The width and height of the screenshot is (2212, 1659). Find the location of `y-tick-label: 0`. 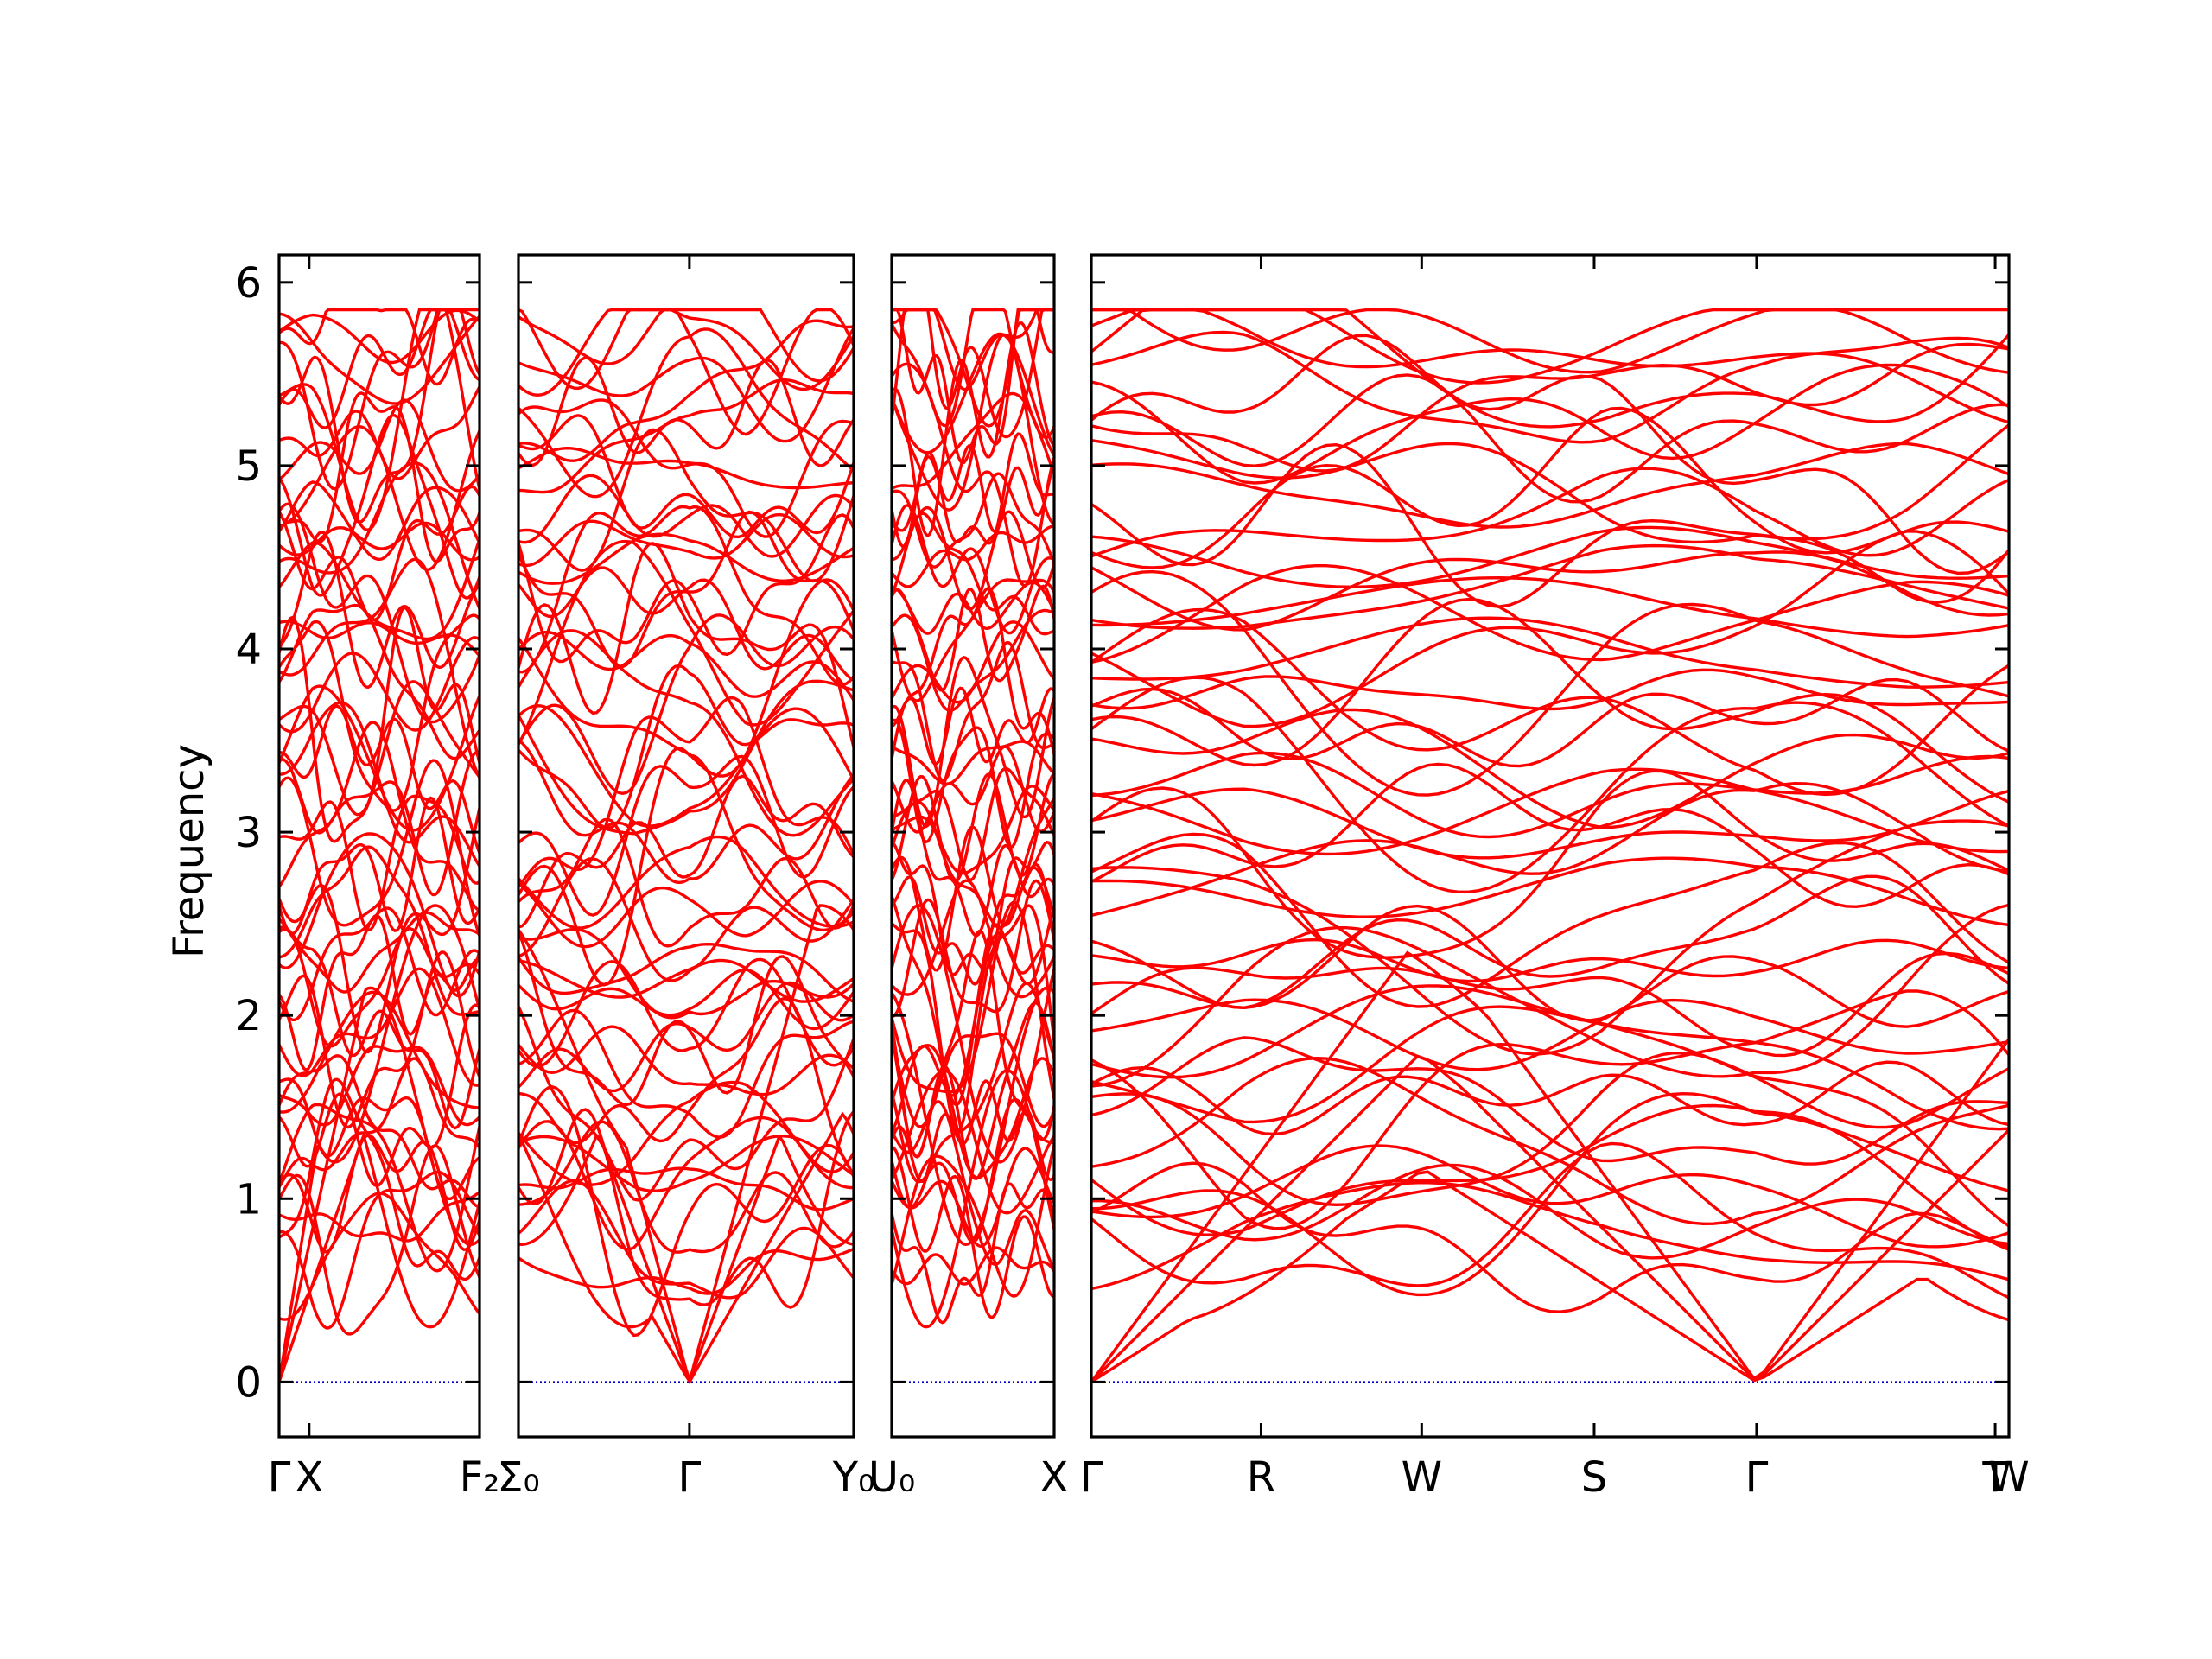

y-tick-label: 0 is located at coordinates (248, 1382).